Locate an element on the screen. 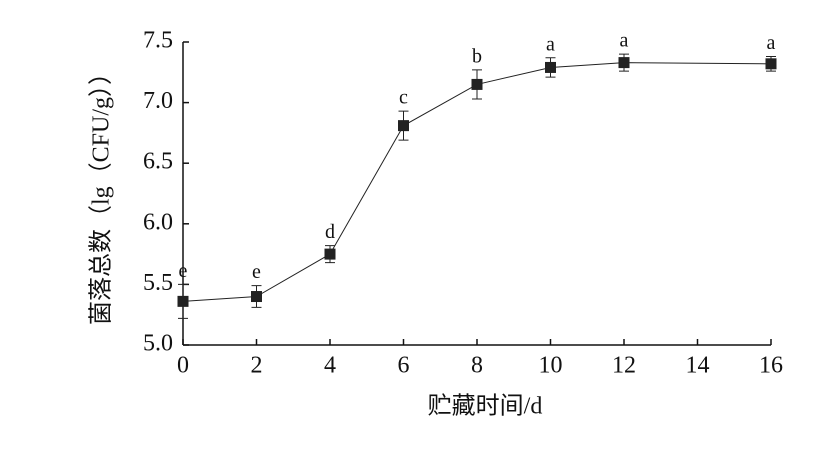  x-tick-label: 8 is located at coordinates (477, 366).